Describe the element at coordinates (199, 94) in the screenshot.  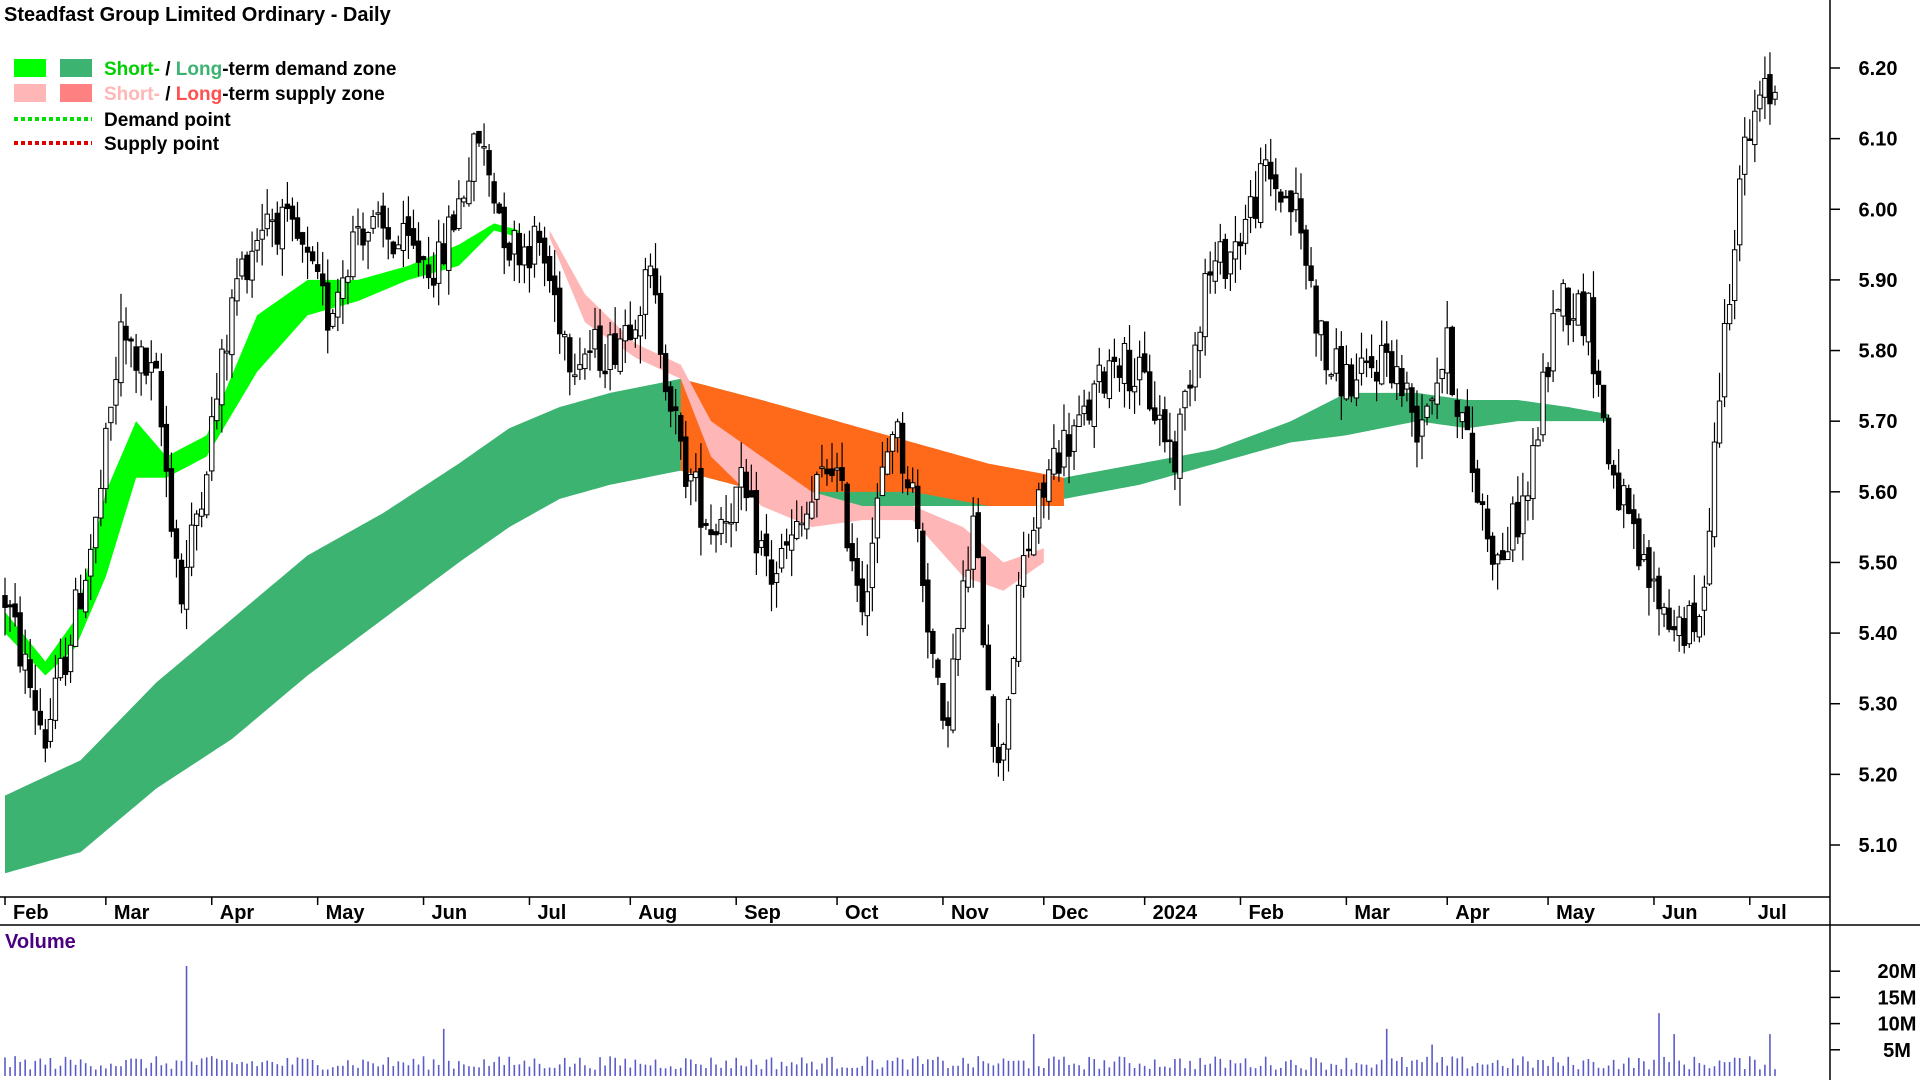
I see `legend-supply-long: Long` at that location.